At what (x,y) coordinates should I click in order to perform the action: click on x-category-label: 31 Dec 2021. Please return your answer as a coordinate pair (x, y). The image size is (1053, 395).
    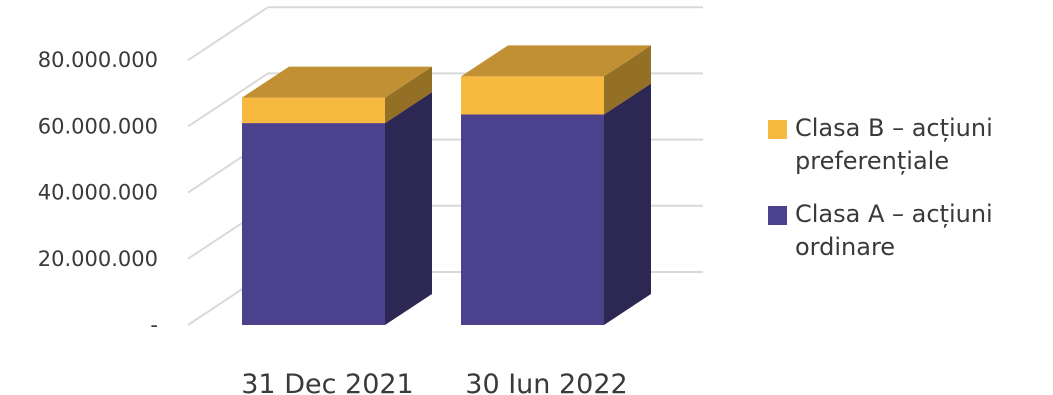
    Looking at the image, I should click on (327, 382).